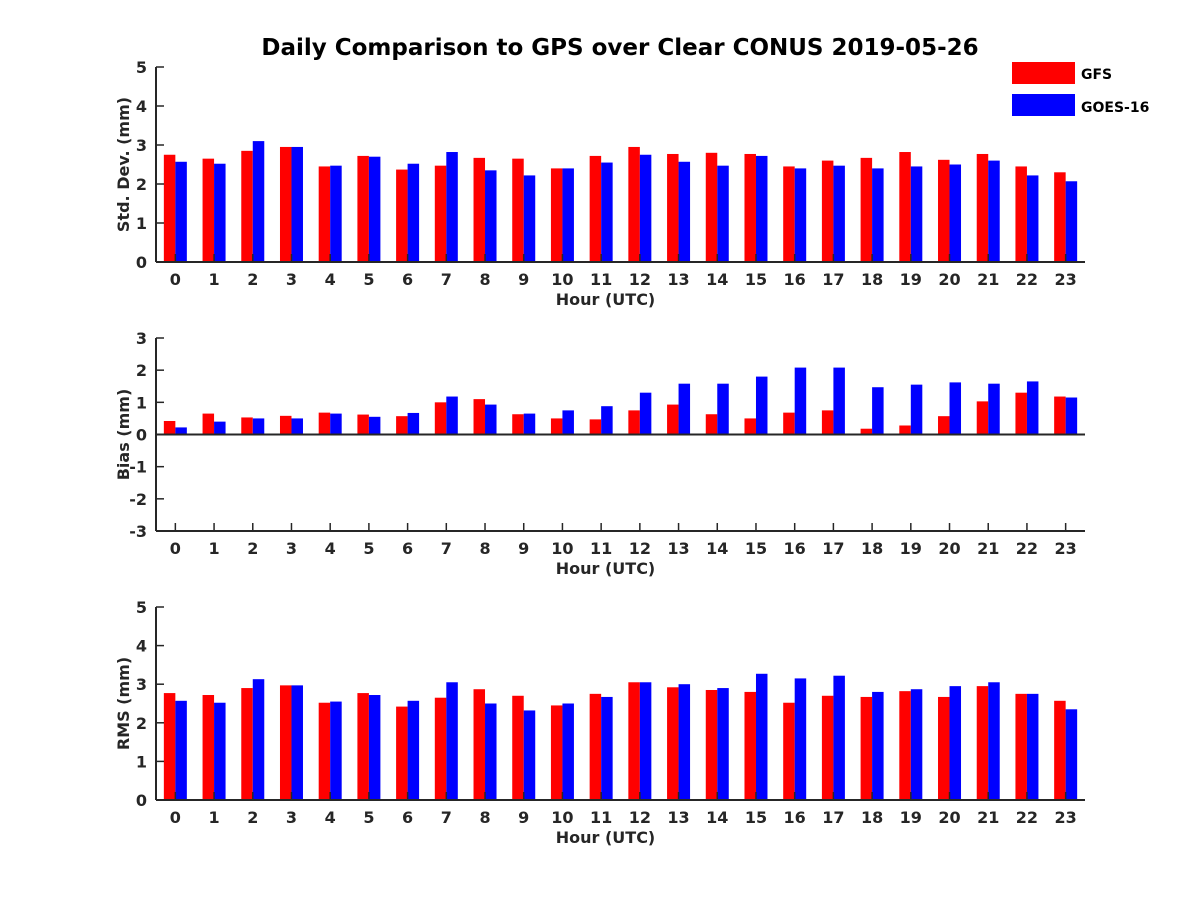 This screenshot has height=900, width=1200. What do you see at coordinates (1043, 105) in the screenshot?
I see `legend-swatch-goes16` at bounding box center [1043, 105].